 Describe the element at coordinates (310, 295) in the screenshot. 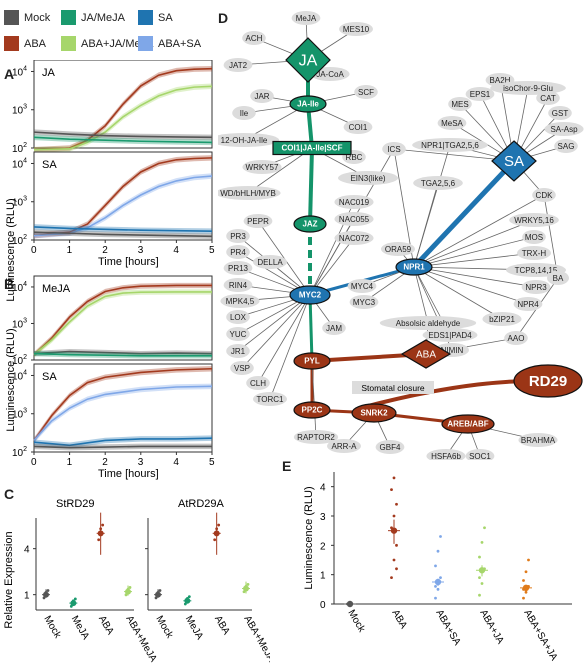

I see `myc2-node: MYC2` at that location.